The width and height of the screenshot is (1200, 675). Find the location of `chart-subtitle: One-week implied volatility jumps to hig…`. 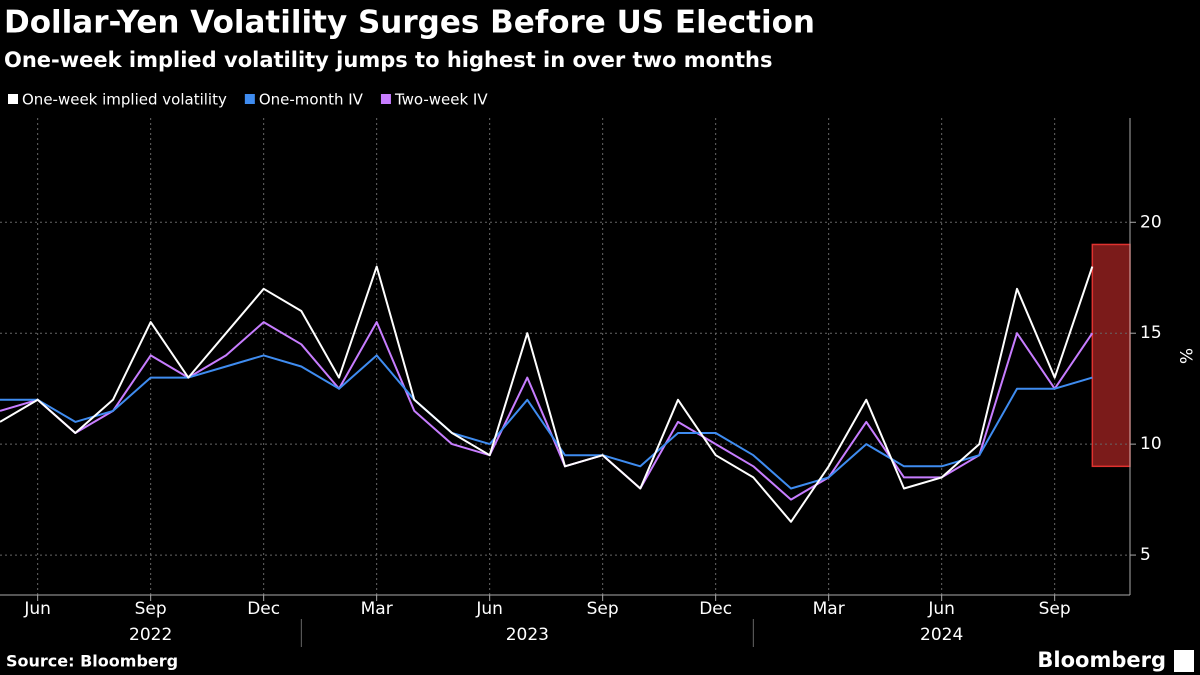

chart-subtitle: One-week implied volatility jumps to hig… is located at coordinates (388, 60).